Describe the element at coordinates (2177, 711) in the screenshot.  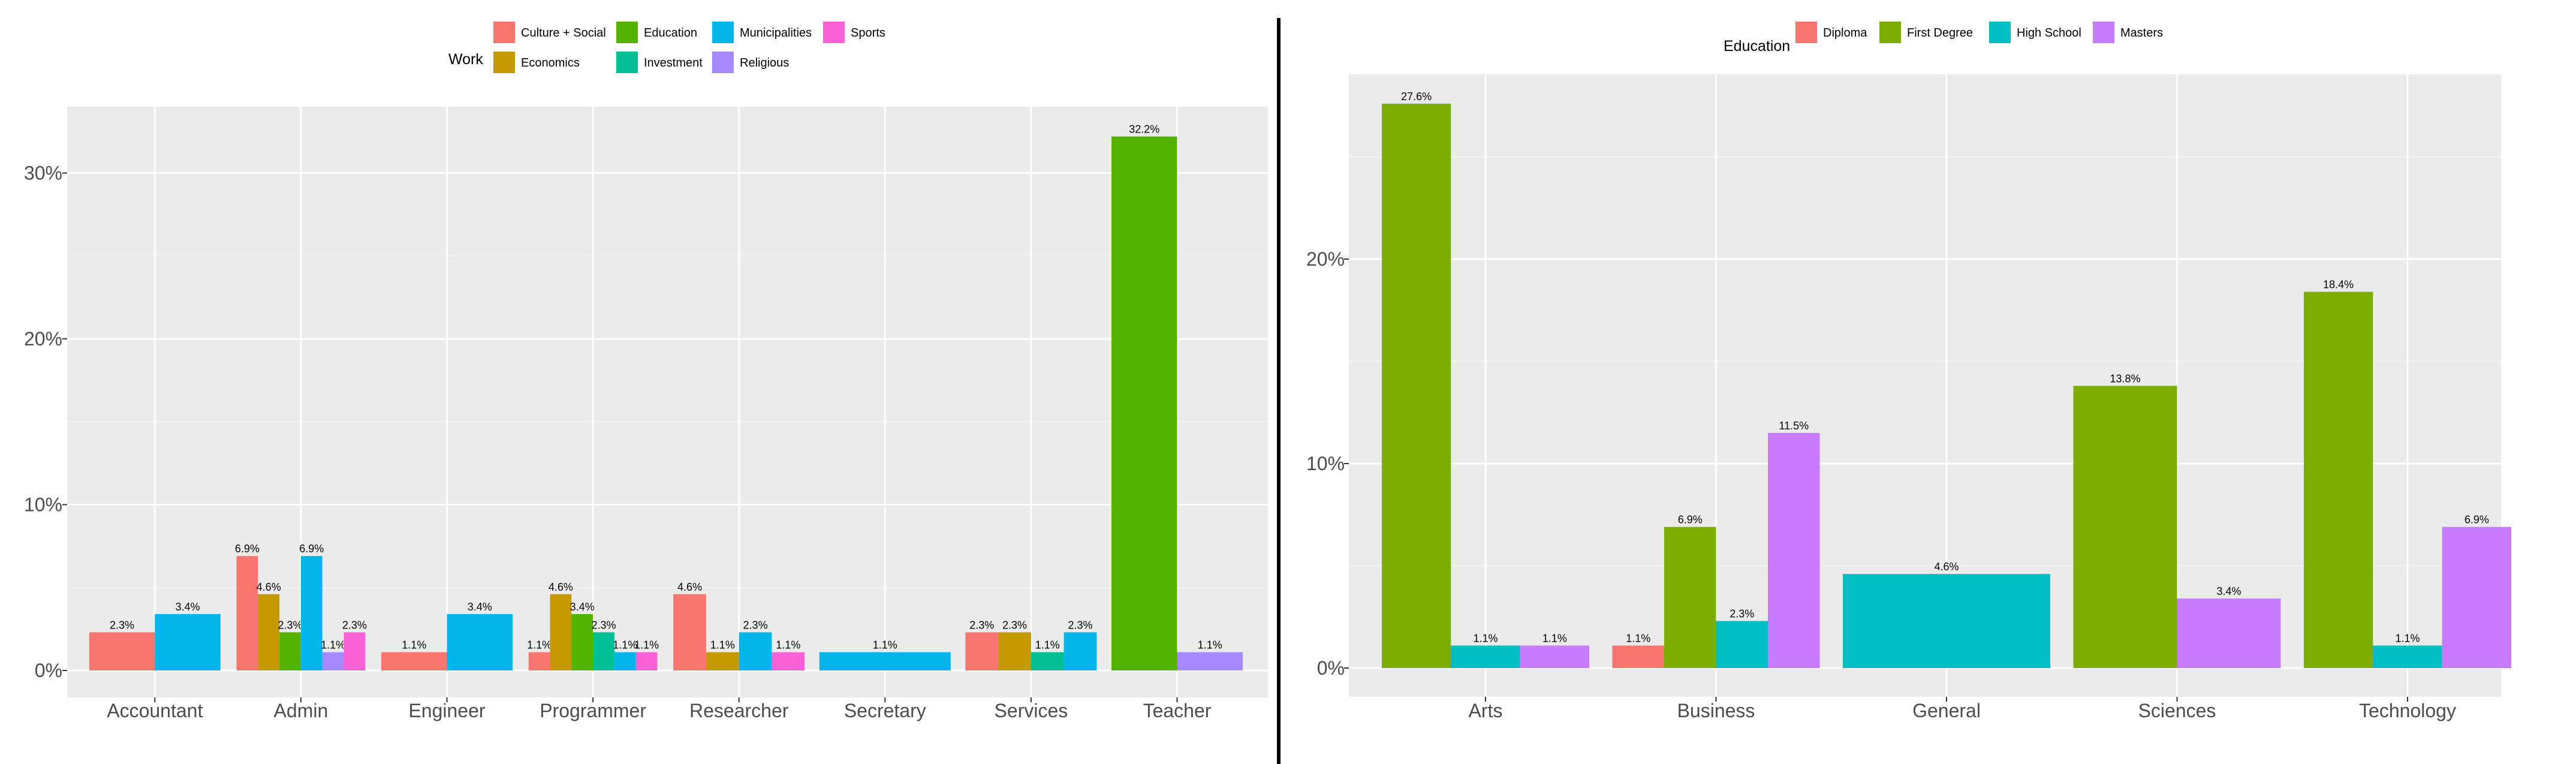
I see `x-tick-label: Sciences` at that location.